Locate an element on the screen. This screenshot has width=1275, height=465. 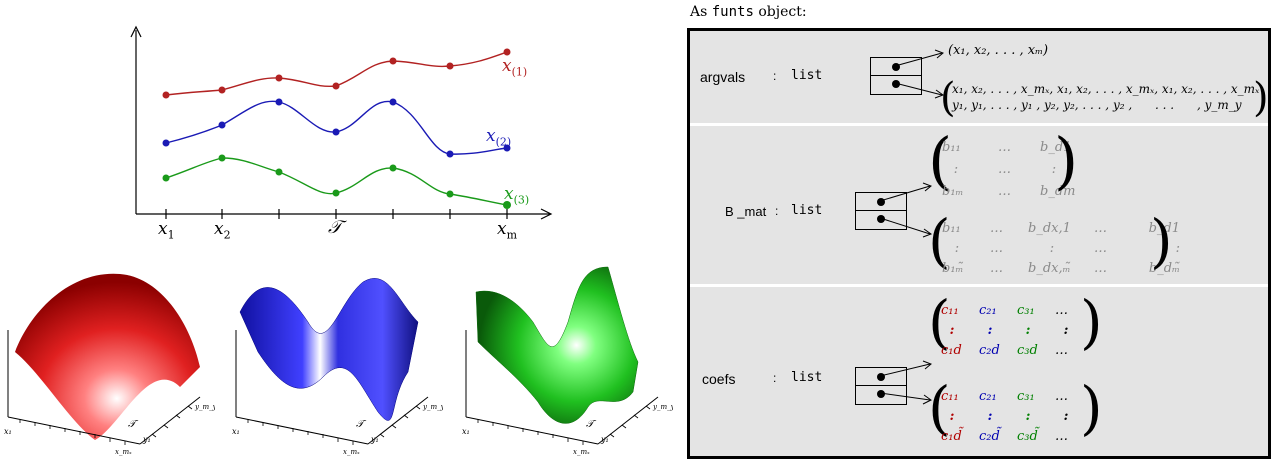
surface-3-mesh is located at coordinates (557, 345).